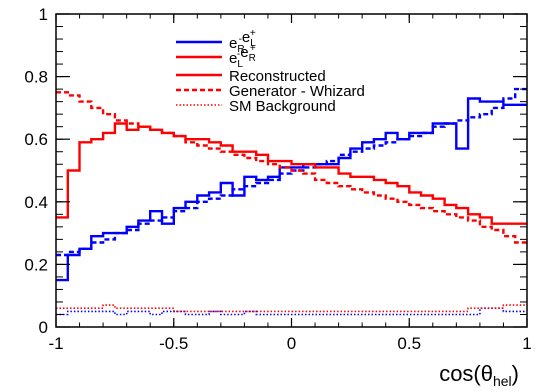 This screenshot has height=392, width=541. What do you see at coordinates (297, 91) in the screenshot?
I see `legend-label-3: Generator - Whizard` at bounding box center [297, 91].